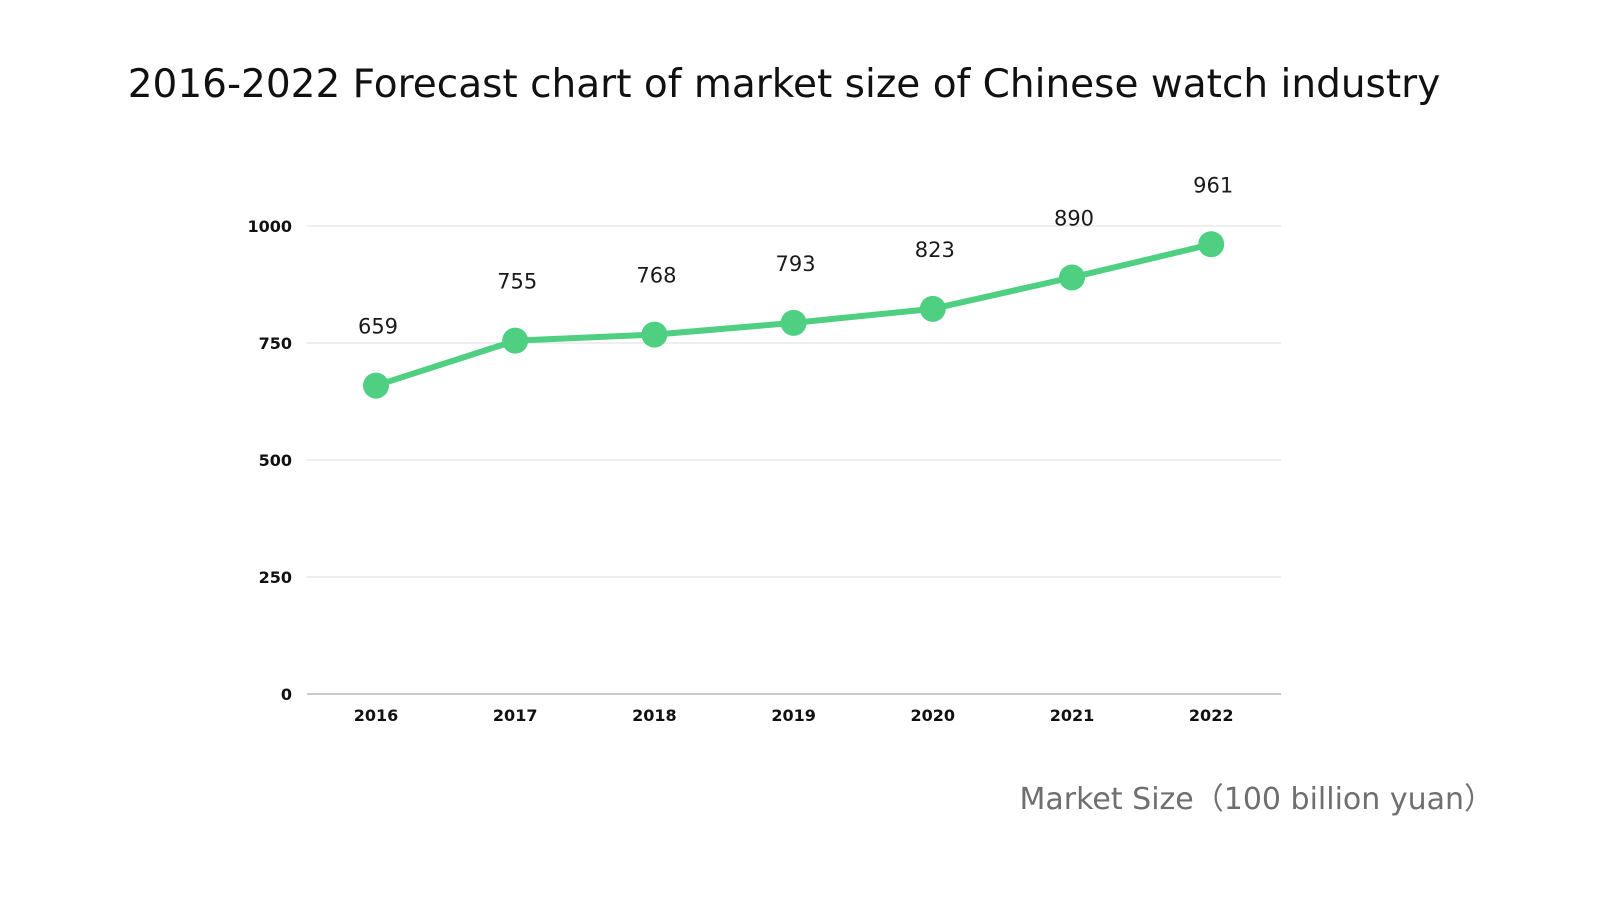 The height and width of the screenshot is (900, 1600). I want to click on legend-label: Market Size（100 billion yuan）, so click(1257, 799).